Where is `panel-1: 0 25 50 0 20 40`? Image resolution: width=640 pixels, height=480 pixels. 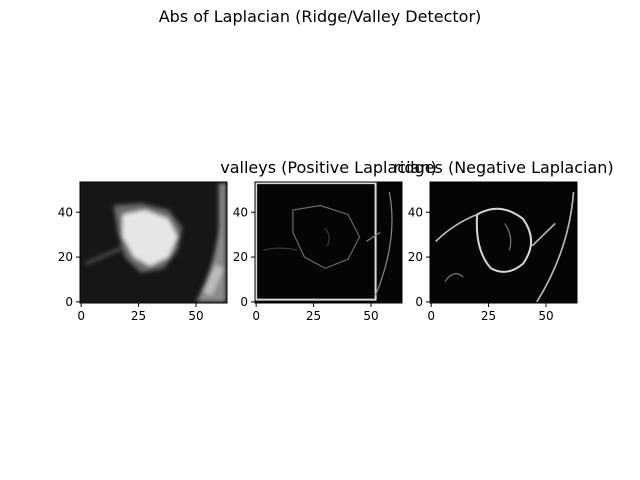
panel-1: 0 25 50 0 20 40 is located at coordinates (143, 252).